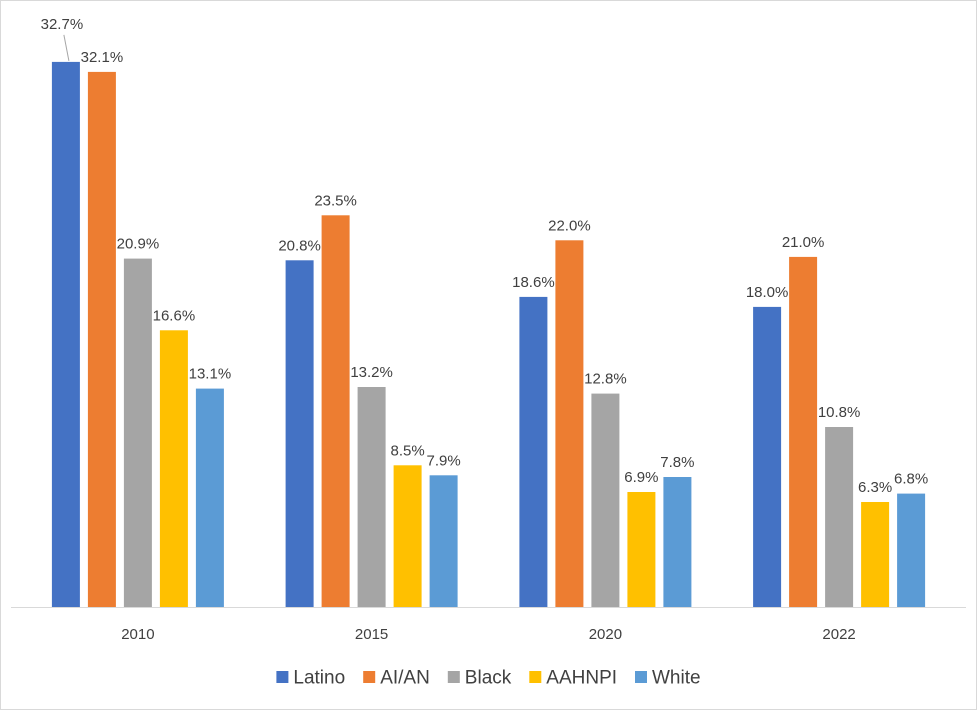 The image size is (977, 710). I want to click on bar-ai-an-2015, so click(335, 411).